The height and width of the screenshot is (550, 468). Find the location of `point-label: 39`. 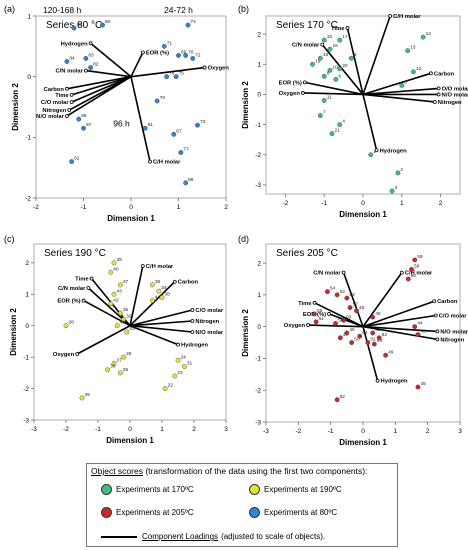

point-label: 39 is located at coordinates (120, 260).